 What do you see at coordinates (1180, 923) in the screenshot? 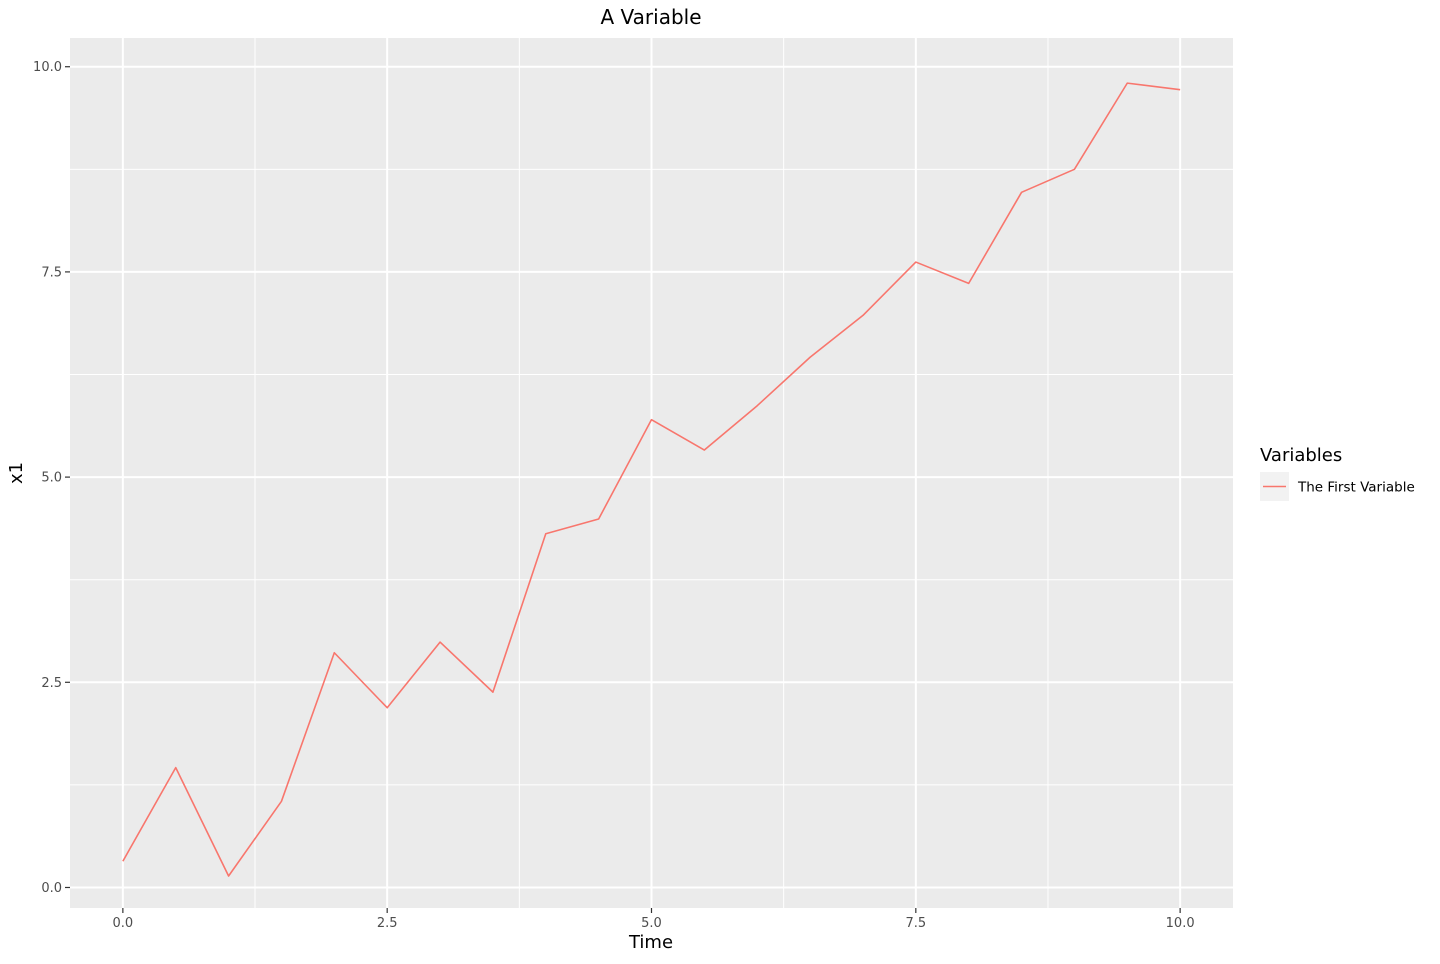
I see `x-tick-label: 10.0` at bounding box center [1180, 923].